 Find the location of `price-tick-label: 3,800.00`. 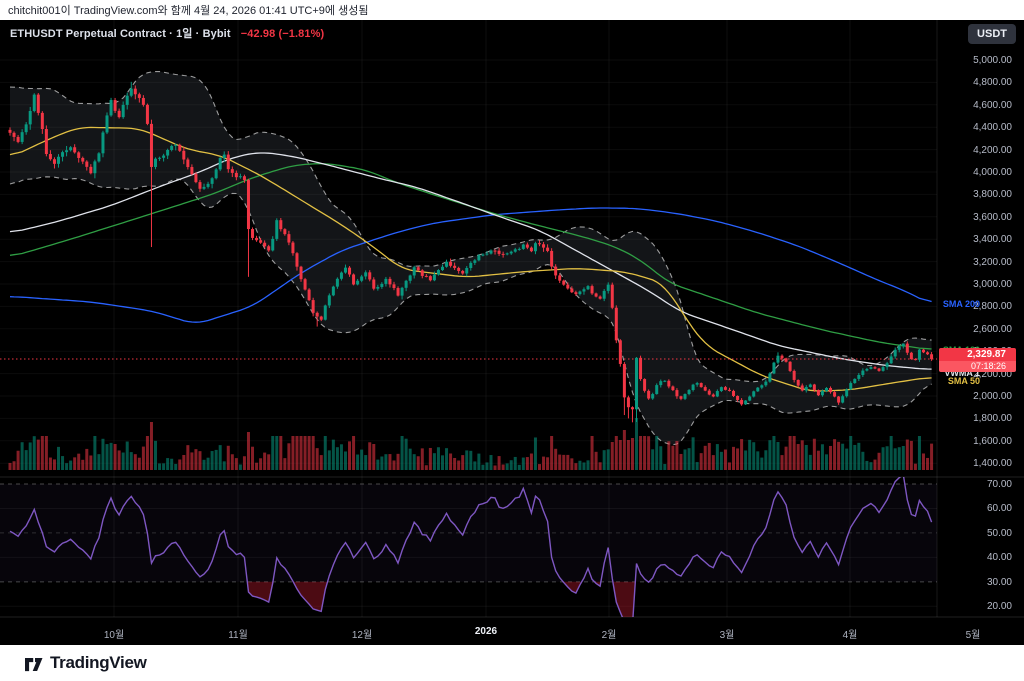

price-tick-label: 3,800.00 is located at coordinates (992, 195).